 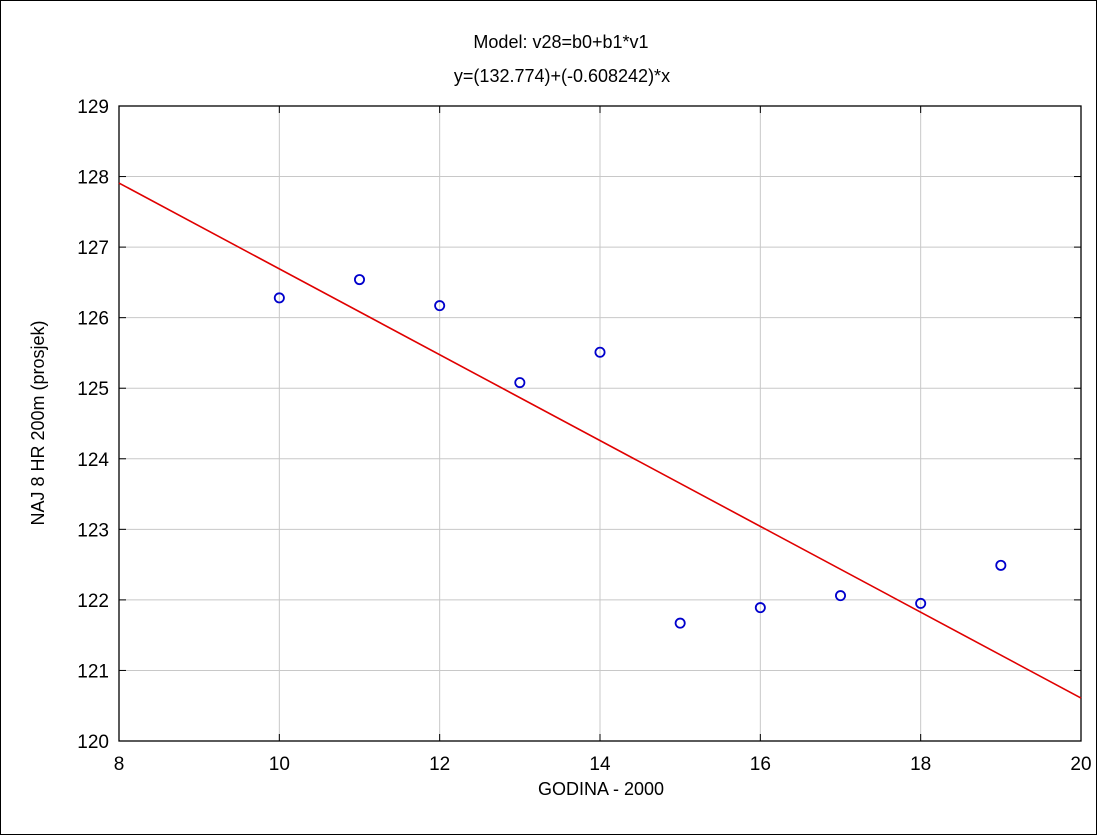 I want to click on x-tick-label: 16, so click(x=760, y=764).